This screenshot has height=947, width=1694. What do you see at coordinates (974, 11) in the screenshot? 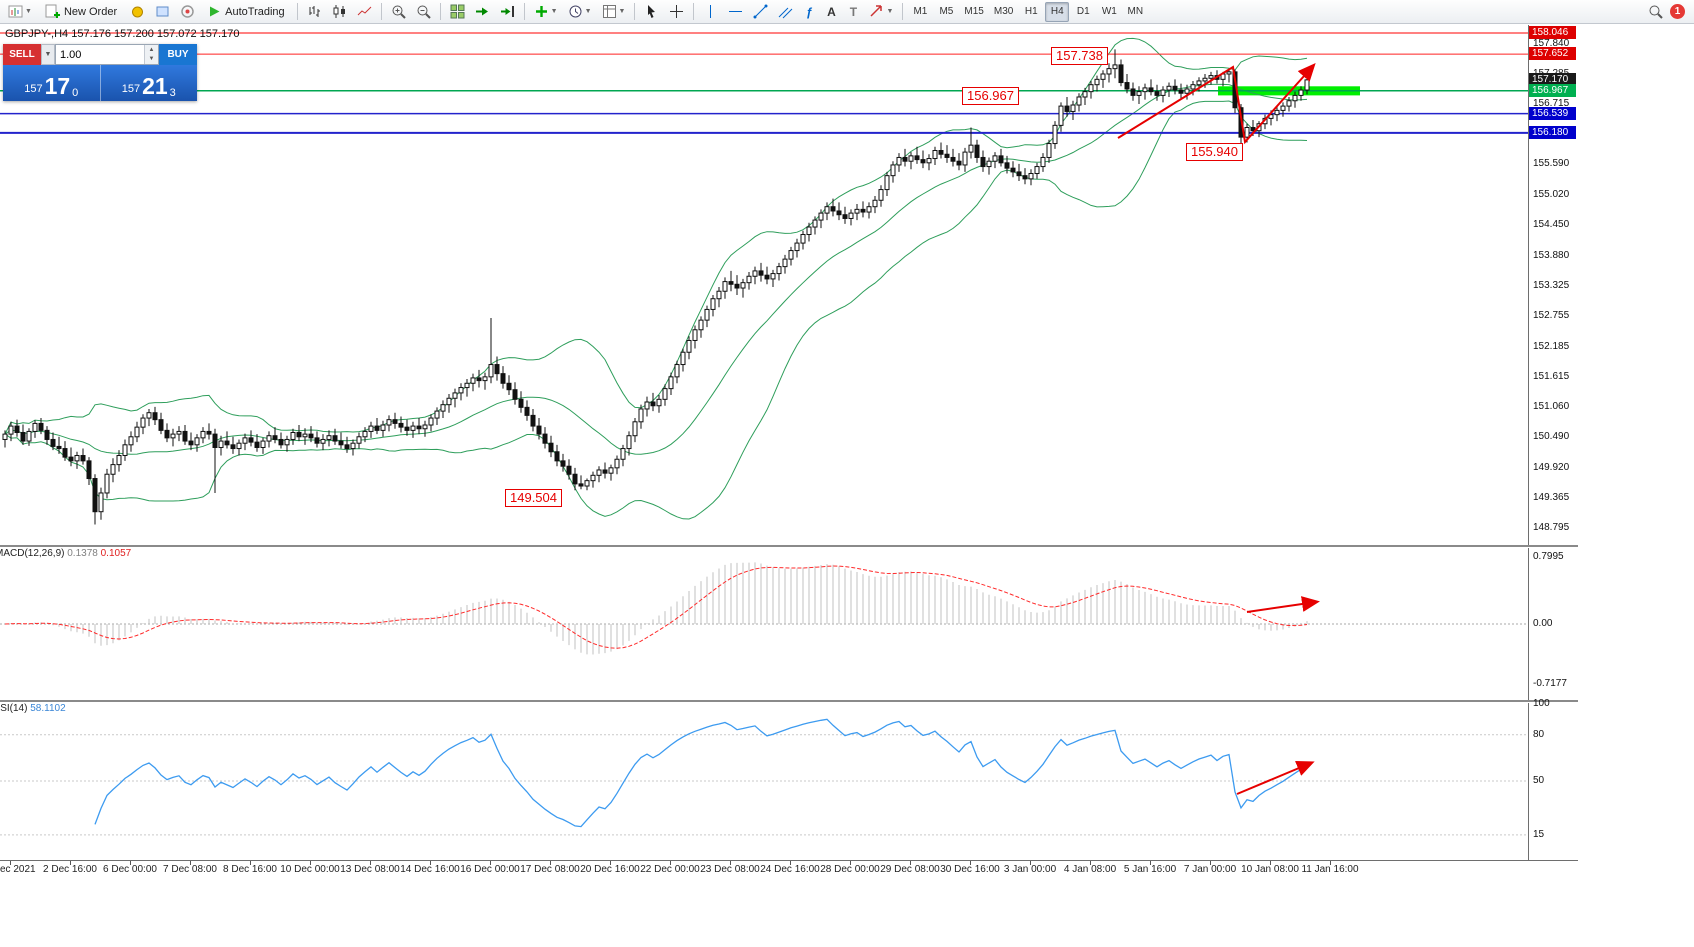
I see `timeframe-m15-button: M15` at bounding box center [974, 11].